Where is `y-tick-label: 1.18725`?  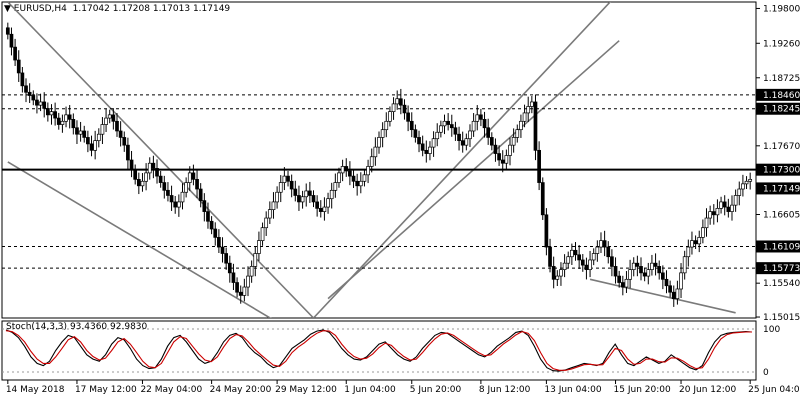
y-tick-label: 1.18725 is located at coordinates (781, 79).